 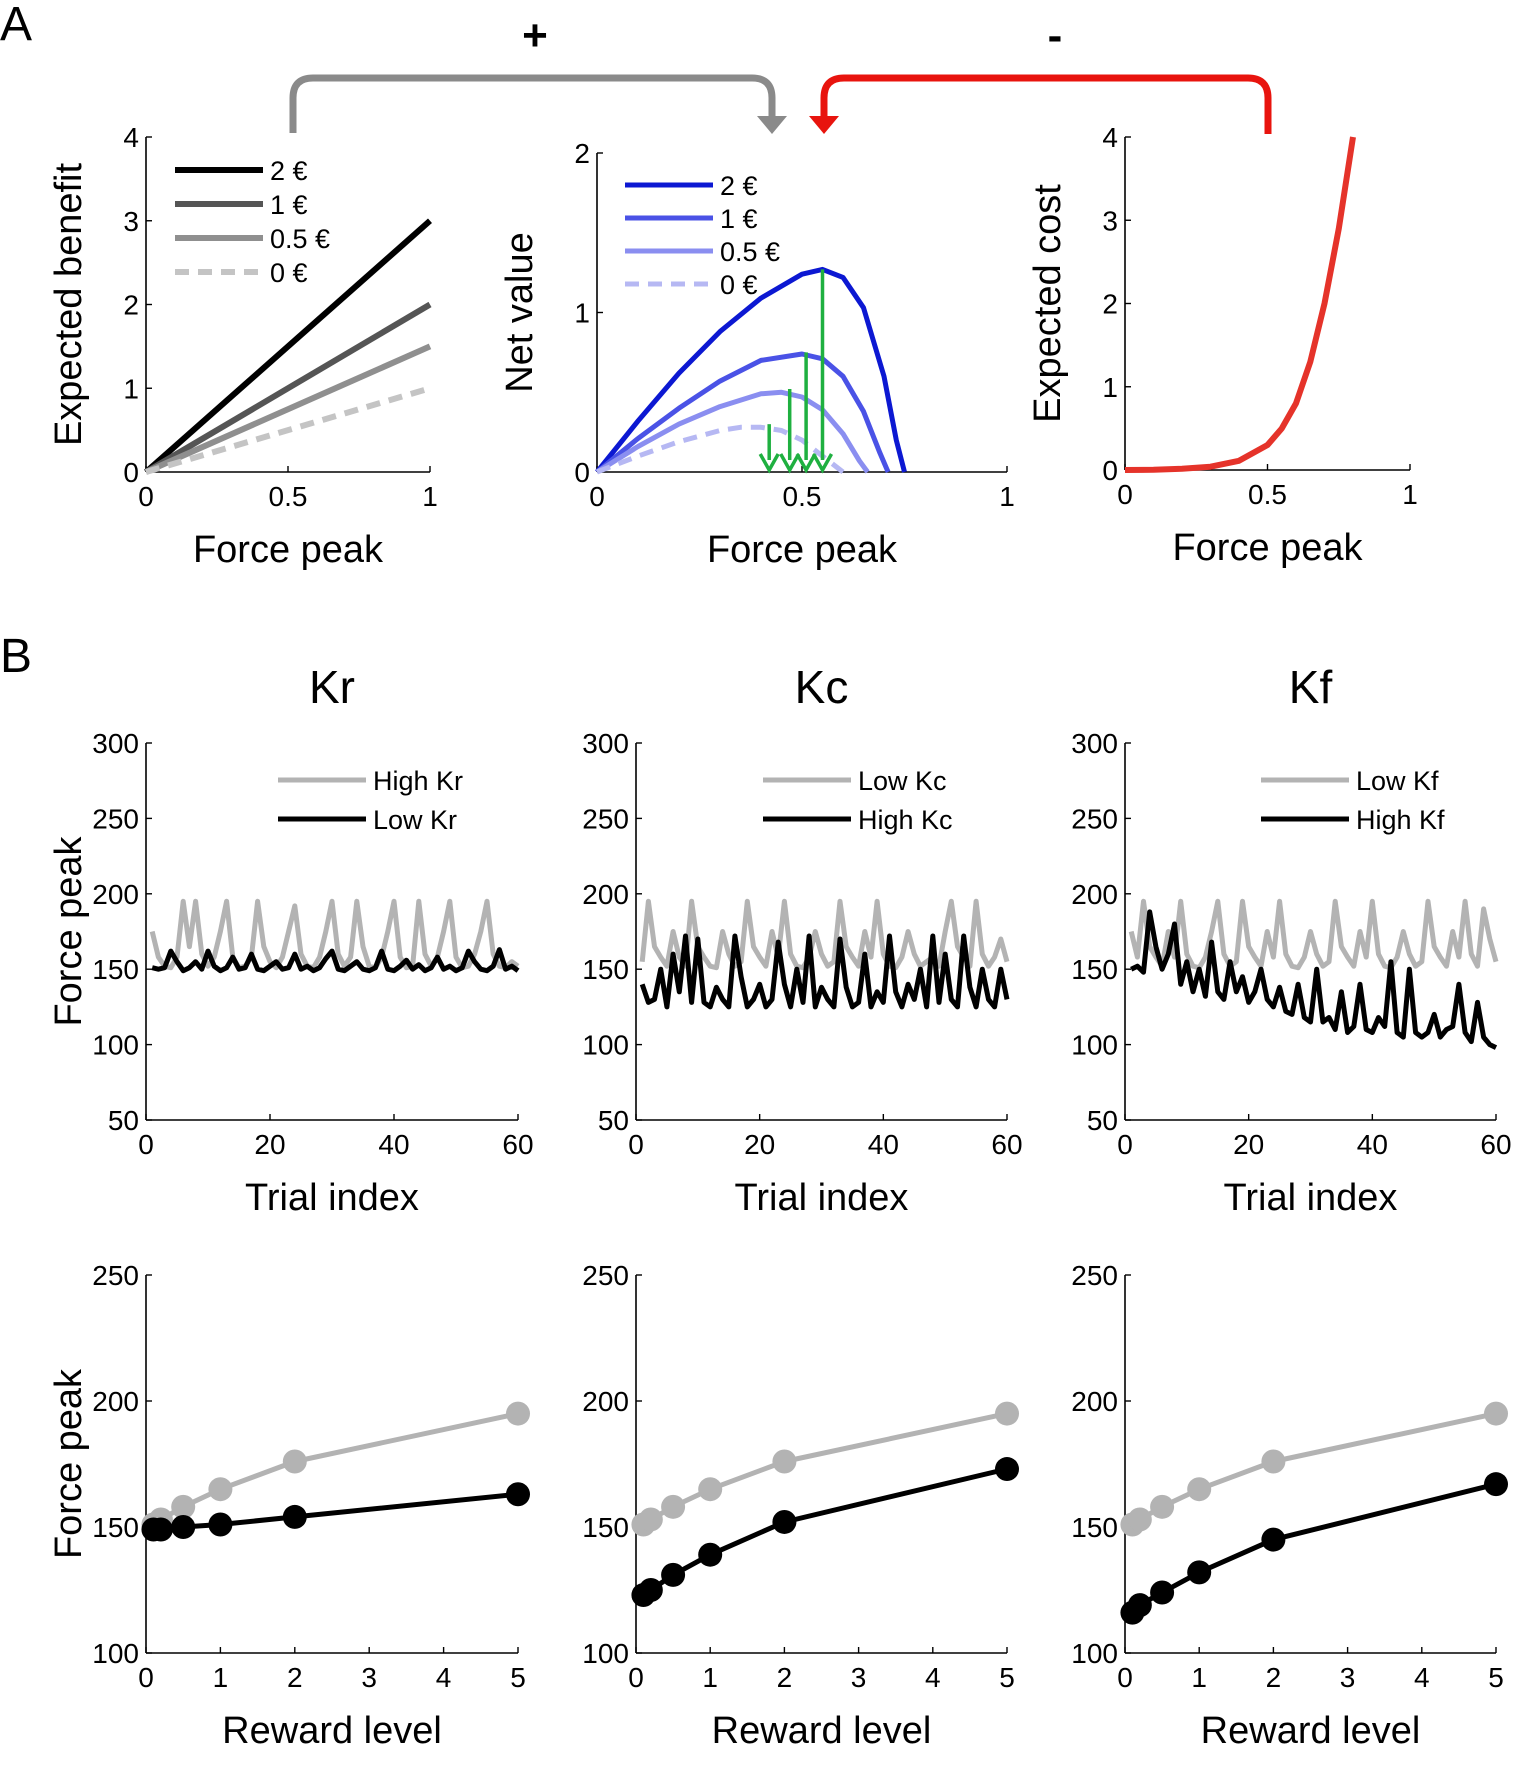 I want to click on chart-title: Kc, so click(x=822, y=687).